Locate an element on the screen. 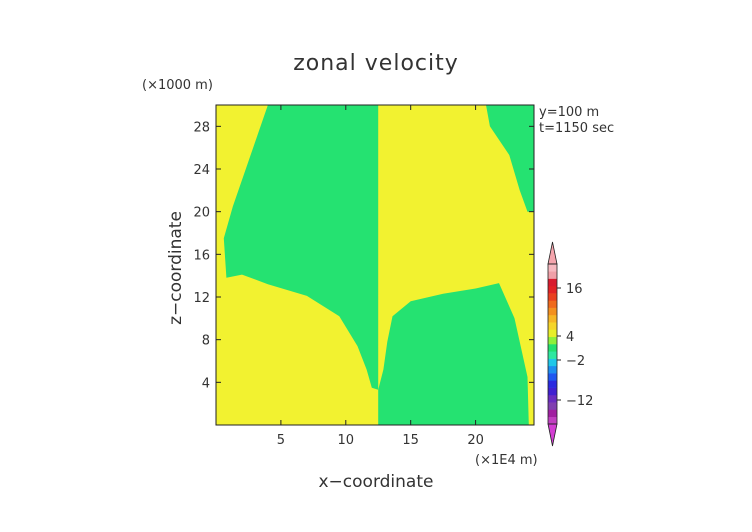 The image size is (752, 532). colorbar: 16 4 −2 −12 is located at coordinates (570, 344).